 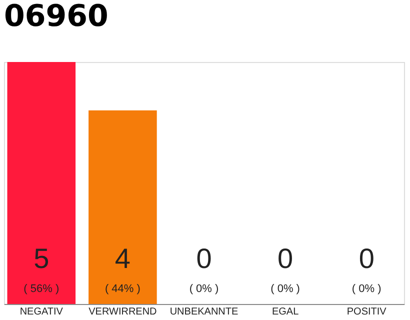 What do you see at coordinates (56, 17) in the screenshot?
I see `chart-title: 06960` at bounding box center [56, 17].